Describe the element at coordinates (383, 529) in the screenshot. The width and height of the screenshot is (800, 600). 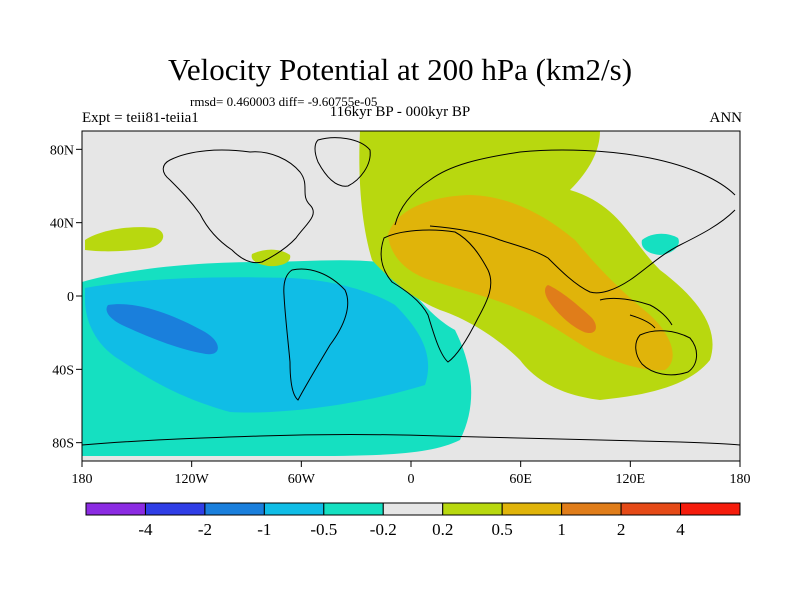
I see `colorbar-label: -0.2` at that location.